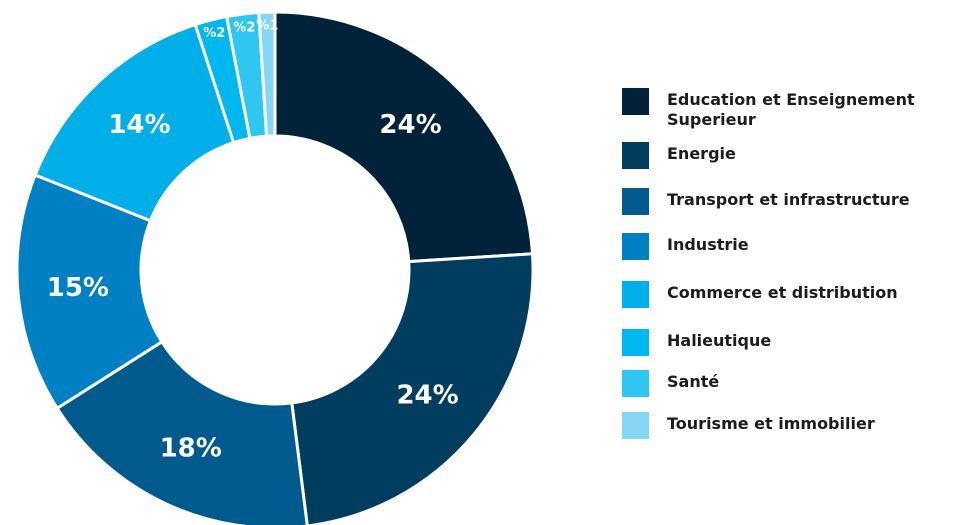 This screenshot has height=525, width=963. I want to click on legend-label: Transport et infrastructure, so click(788, 199).